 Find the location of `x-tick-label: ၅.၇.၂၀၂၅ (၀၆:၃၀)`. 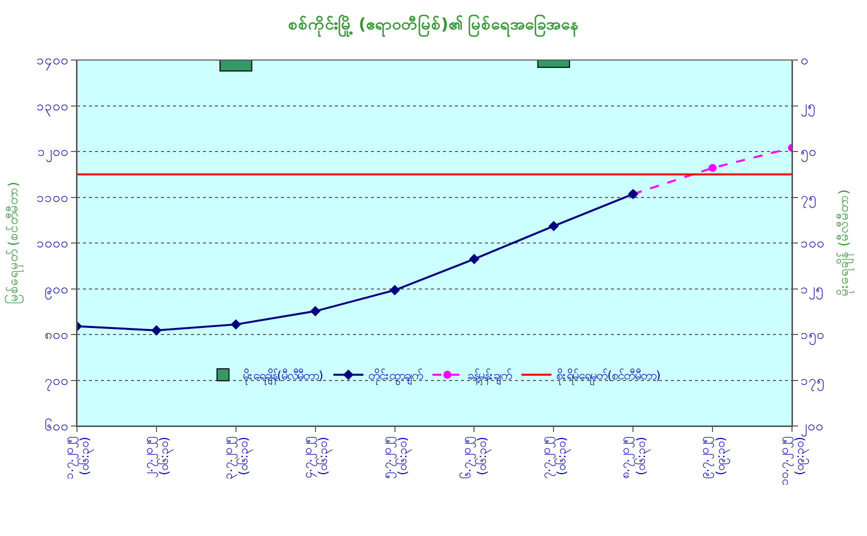

x-tick-label: ၅.၇.၂၀၂၅ (၀၆:၃၀) is located at coordinates (396, 457).